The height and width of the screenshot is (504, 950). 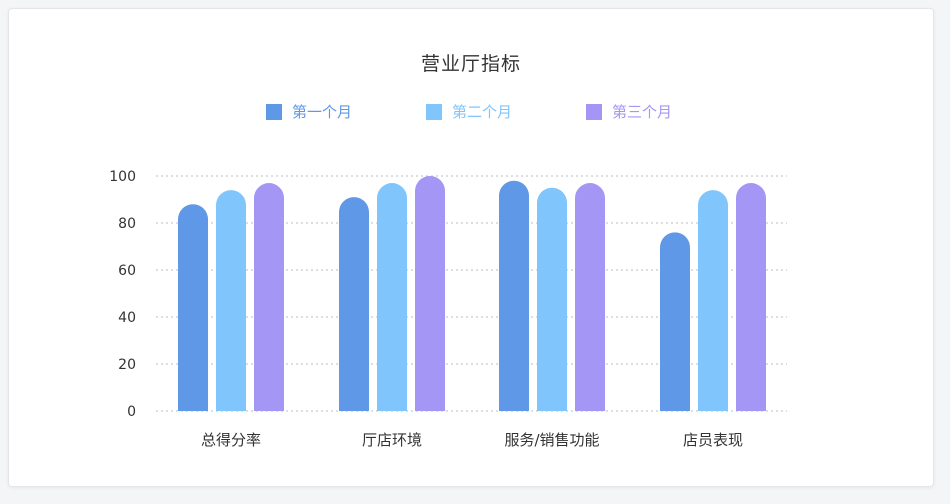 I want to click on y-tick-label: 100, so click(x=122, y=177).